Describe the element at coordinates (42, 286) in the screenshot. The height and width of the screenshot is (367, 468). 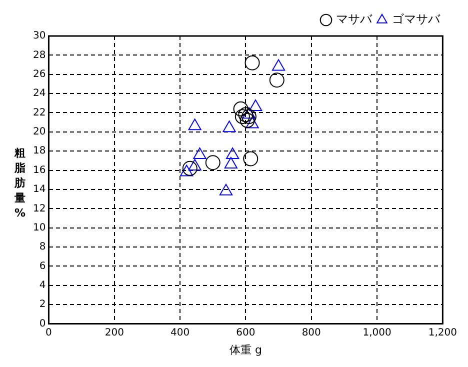
I see `y-tick-label: 4` at that location.